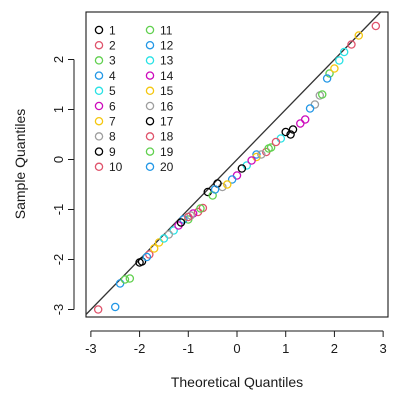 The image size is (395, 396). What do you see at coordinates (112, 30) in the screenshot?
I see `legend-label-1: 1` at bounding box center [112, 30].